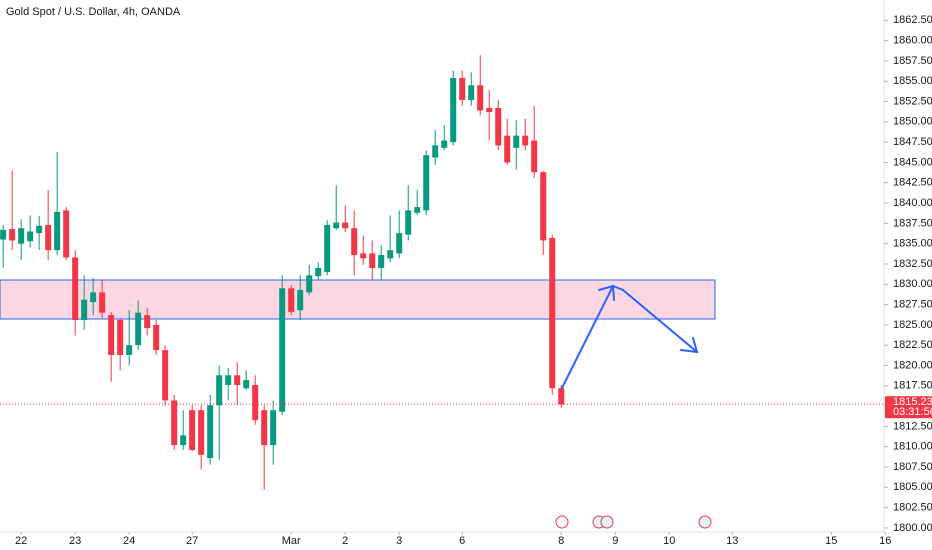 The width and height of the screenshot is (932, 550). I want to click on resistance-zone, so click(358, 299).